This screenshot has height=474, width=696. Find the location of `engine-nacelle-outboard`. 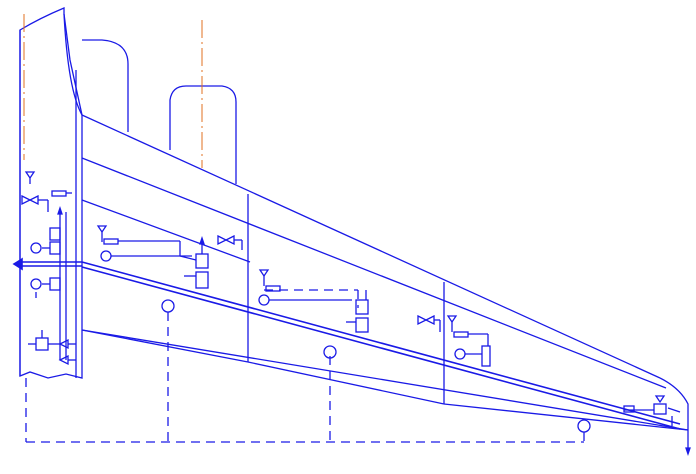

engine-nacelle-outboard is located at coordinates (203, 134).